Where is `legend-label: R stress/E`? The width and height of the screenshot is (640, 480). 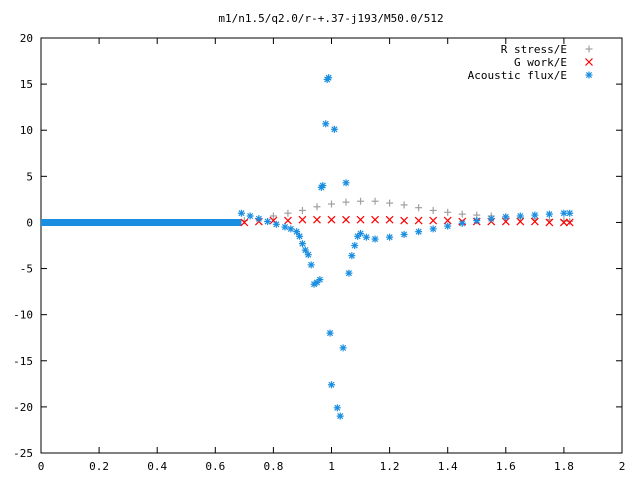 legend-label: R stress/E is located at coordinates (534, 49).